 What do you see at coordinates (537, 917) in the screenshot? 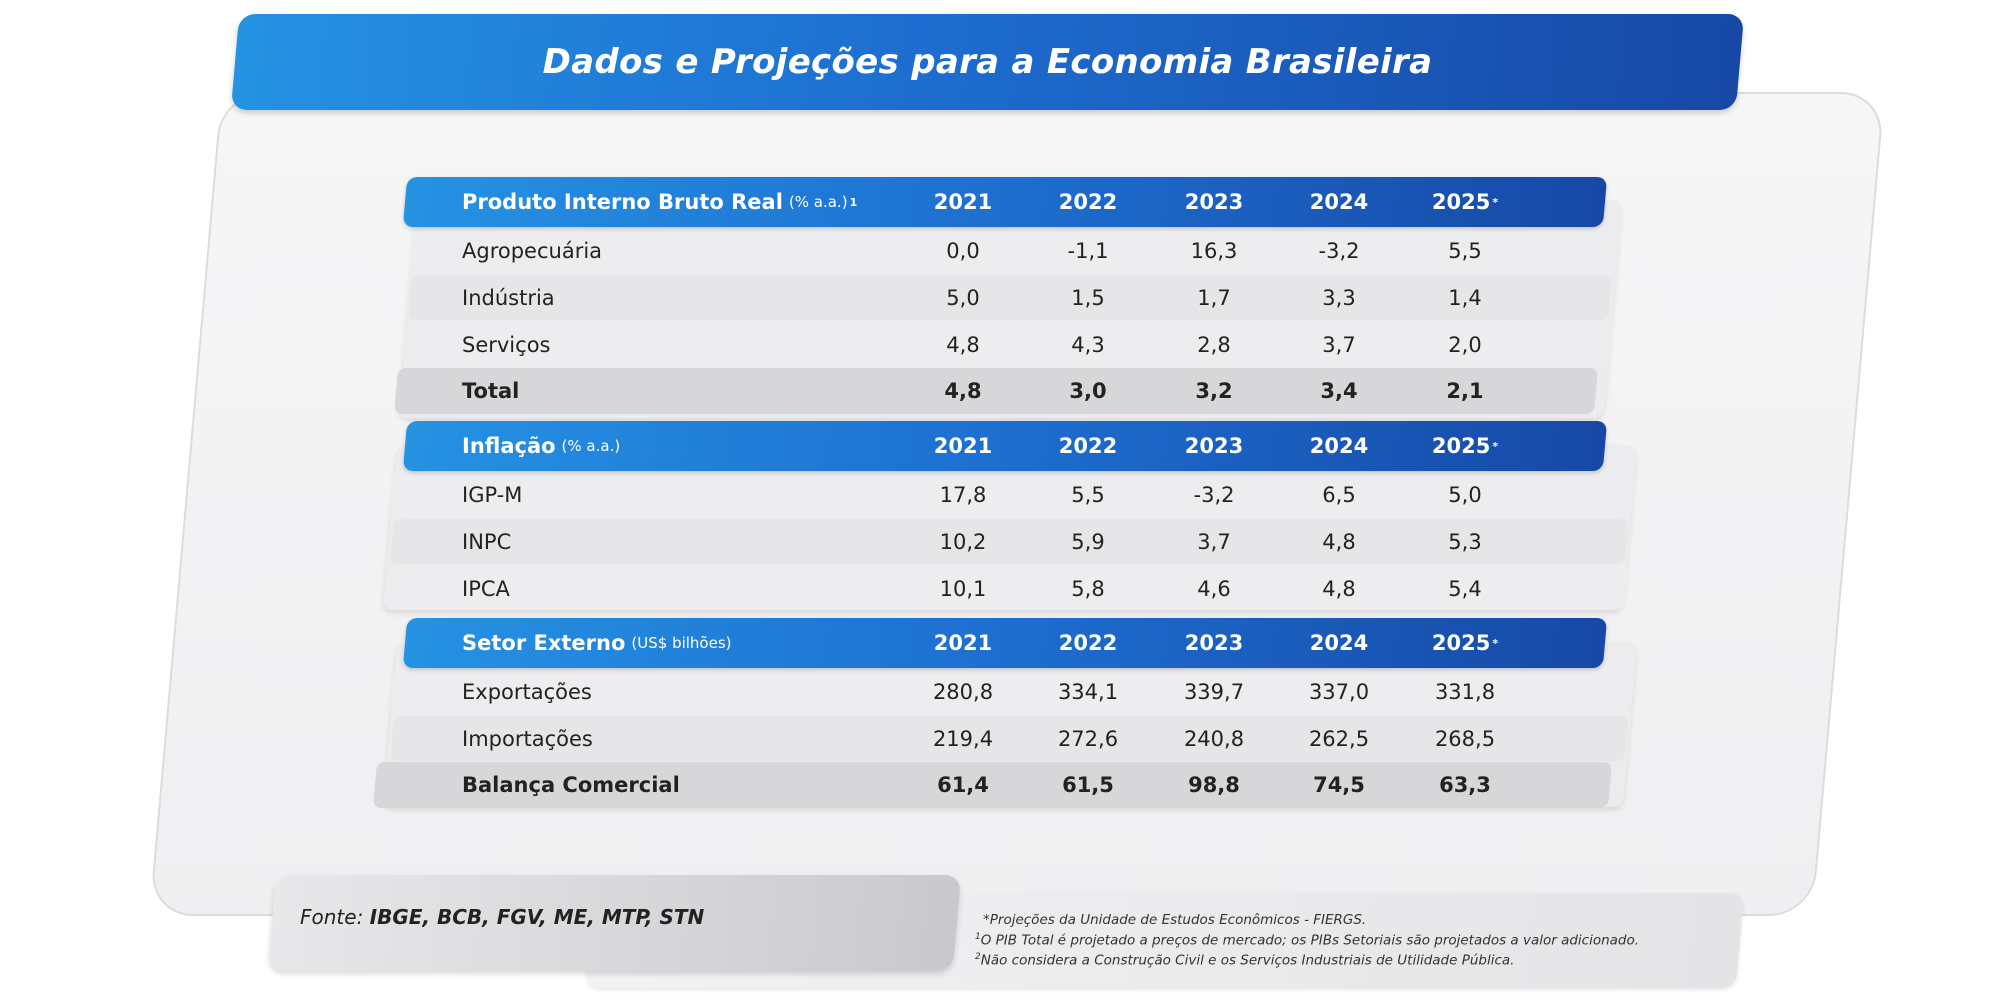
I see `source-list: IBGE, BCB, FGV, ME, MTP, STN` at bounding box center [537, 917].